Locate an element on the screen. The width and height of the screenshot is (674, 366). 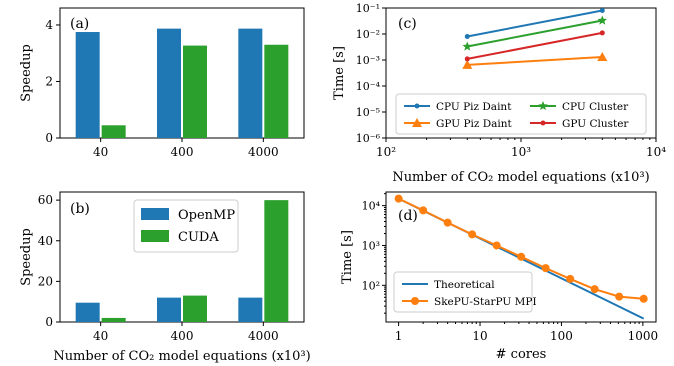
panel-c-line-gpu-cluster is located at coordinates (535, 45).